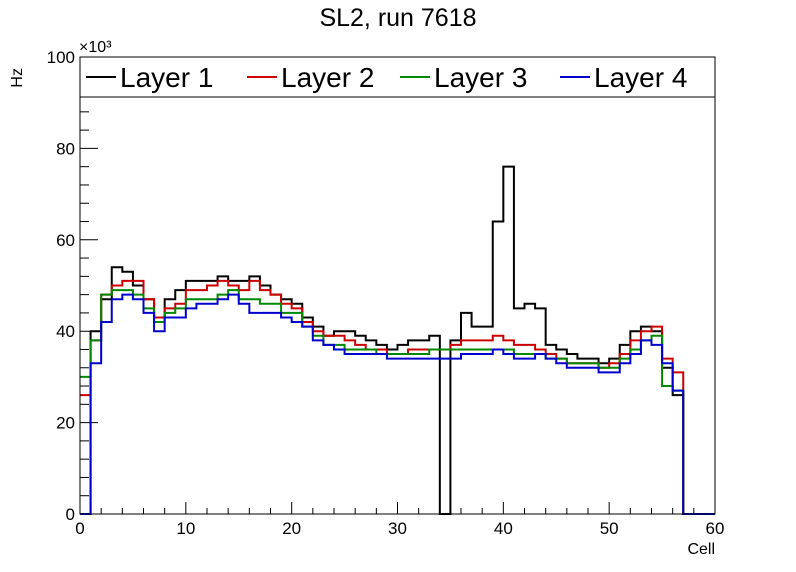  I want to click on y-tick-label: 40, so click(65, 331).